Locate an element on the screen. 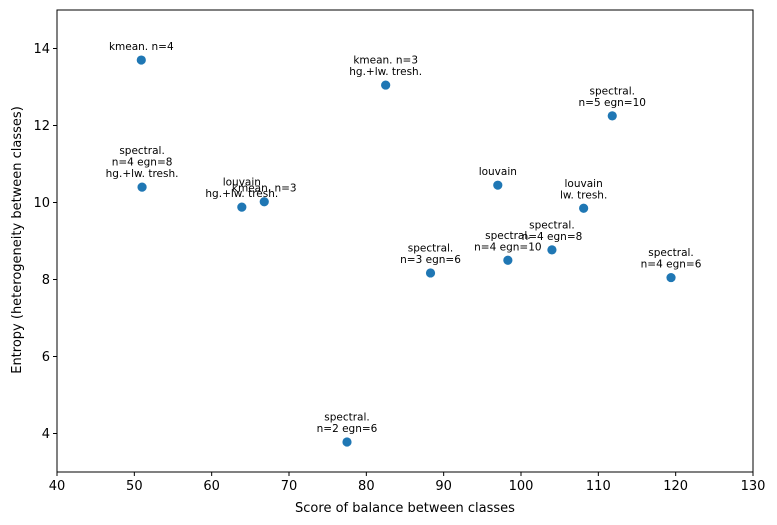 The height and width of the screenshot is (525, 777). point-annotation: n=3 egn=6 is located at coordinates (430, 260).